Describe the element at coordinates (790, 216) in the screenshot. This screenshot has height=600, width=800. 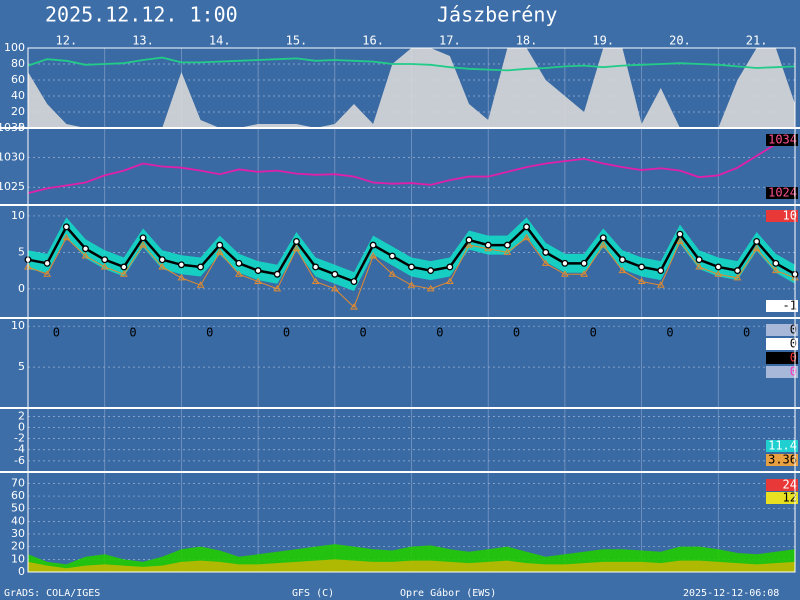
I see `side-label: 10` at that location.